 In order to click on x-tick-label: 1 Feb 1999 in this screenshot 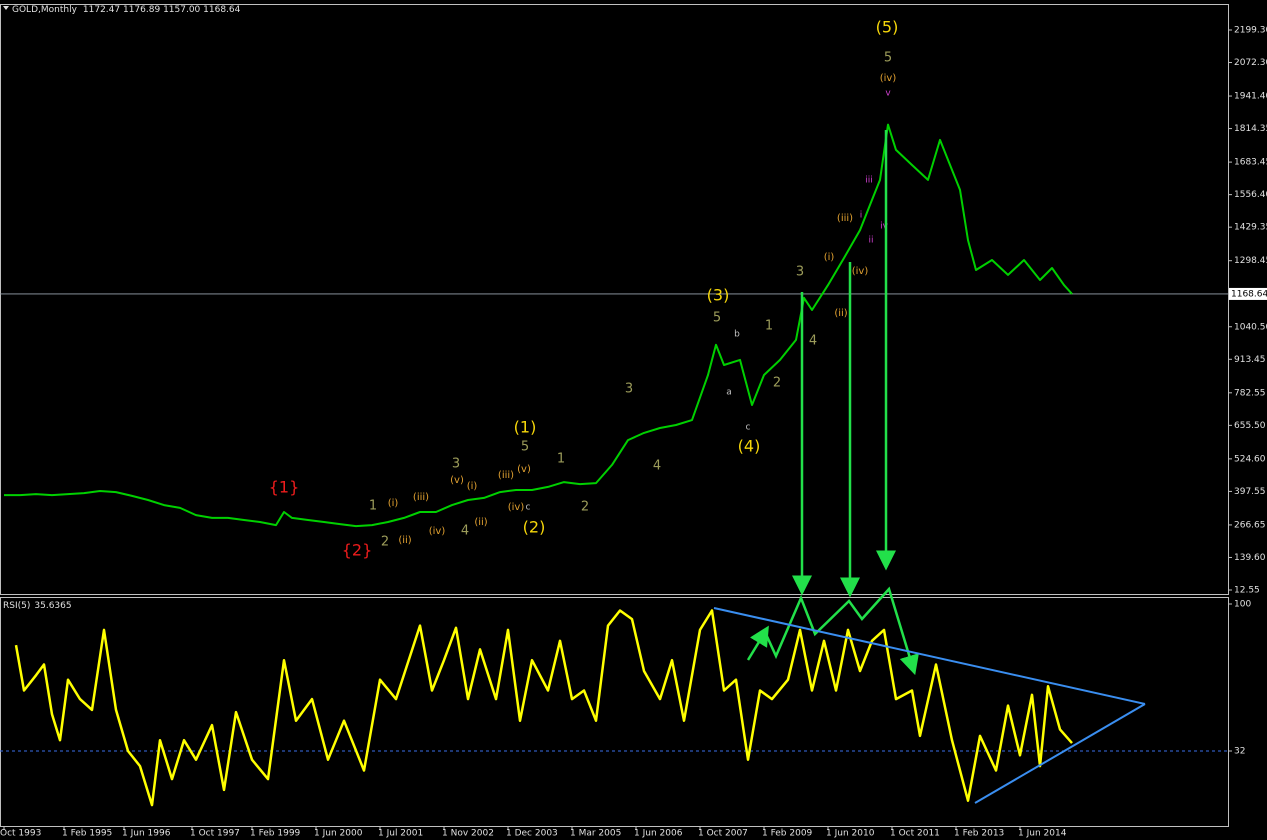, I will do `click(275, 834)`.